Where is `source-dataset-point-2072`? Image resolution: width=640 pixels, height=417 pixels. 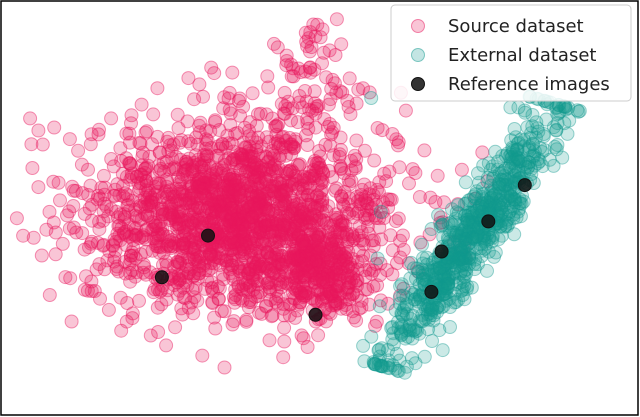
source-dataset-point-2072 is located at coordinates (283, 308).